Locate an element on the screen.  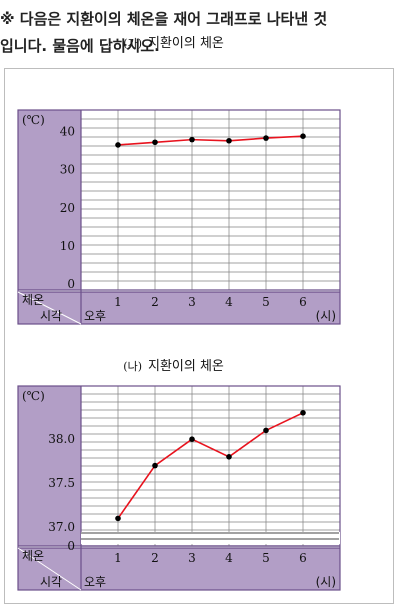
intro-line-1: ※ 다음은 지환이의 체온을 재어 그래프로 나타낸 것 is located at coordinates (164, 19).